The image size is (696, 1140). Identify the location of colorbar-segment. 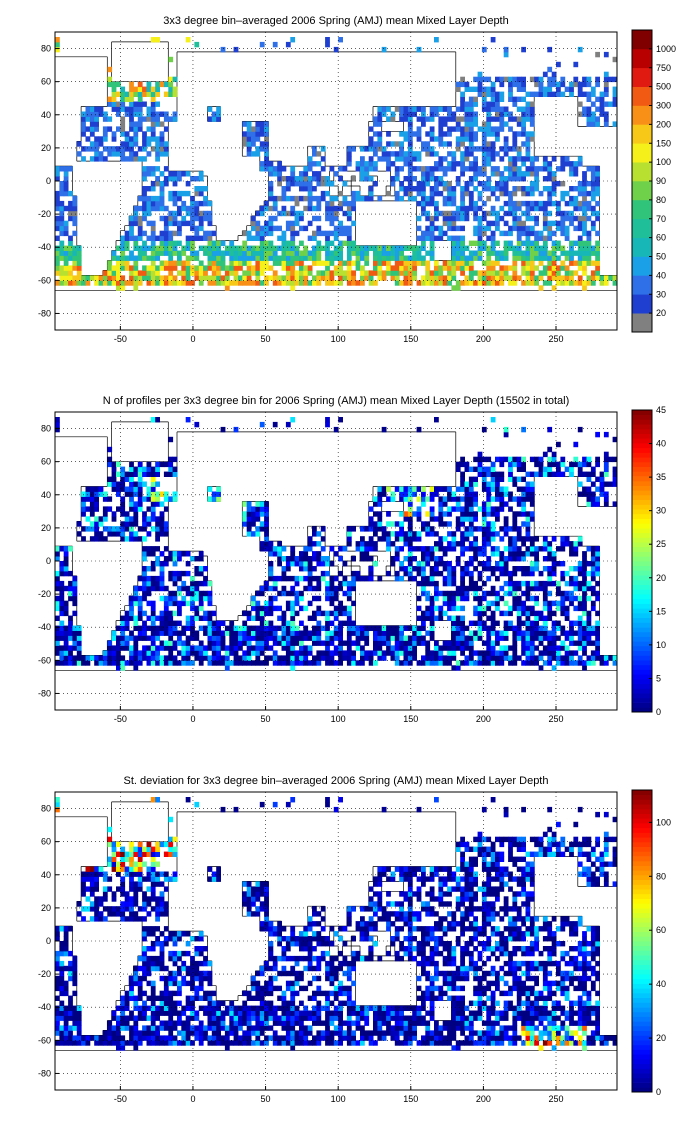
(642, 134).